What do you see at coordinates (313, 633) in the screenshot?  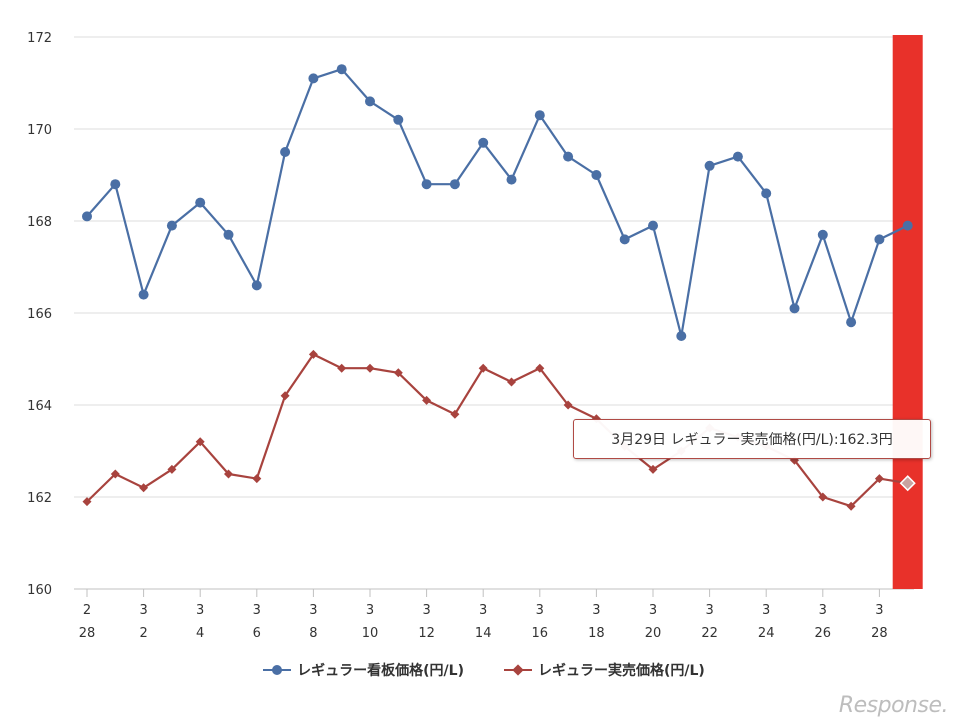 I see `x-tick-day: 8` at bounding box center [313, 633].